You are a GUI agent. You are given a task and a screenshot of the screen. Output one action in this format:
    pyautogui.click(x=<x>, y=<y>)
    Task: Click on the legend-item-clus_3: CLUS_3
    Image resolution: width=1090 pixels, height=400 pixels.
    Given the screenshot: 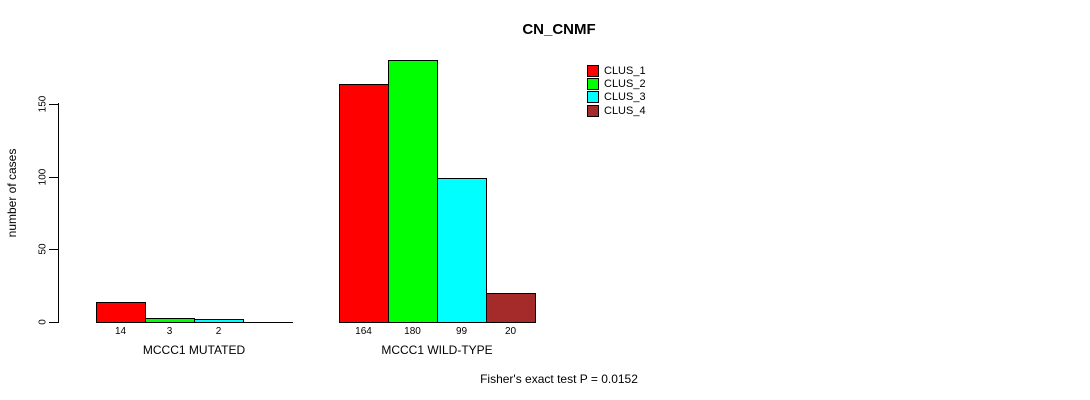 What is the action you would take?
    pyautogui.click(x=616, y=97)
    